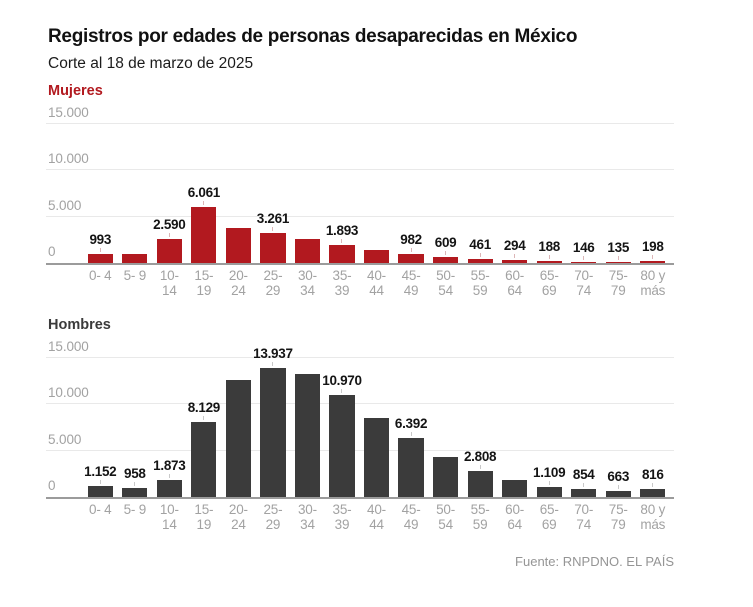 This screenshot has width=753, height=607. I want to click on gridline-15.000, so click(360, 357).